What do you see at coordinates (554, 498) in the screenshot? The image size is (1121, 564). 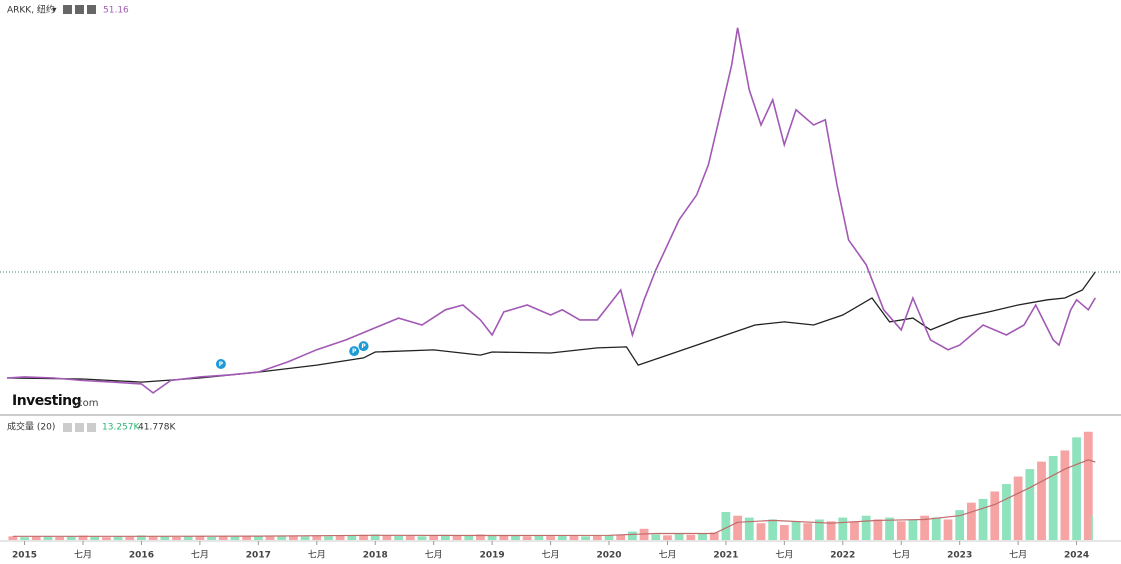 I see `moving-average` at bounding box center [554, 498].